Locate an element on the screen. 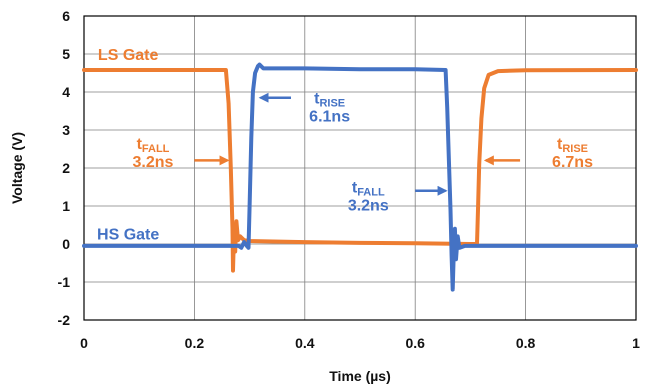  y-tick-label: 4 is located at coordinates (66, 92).